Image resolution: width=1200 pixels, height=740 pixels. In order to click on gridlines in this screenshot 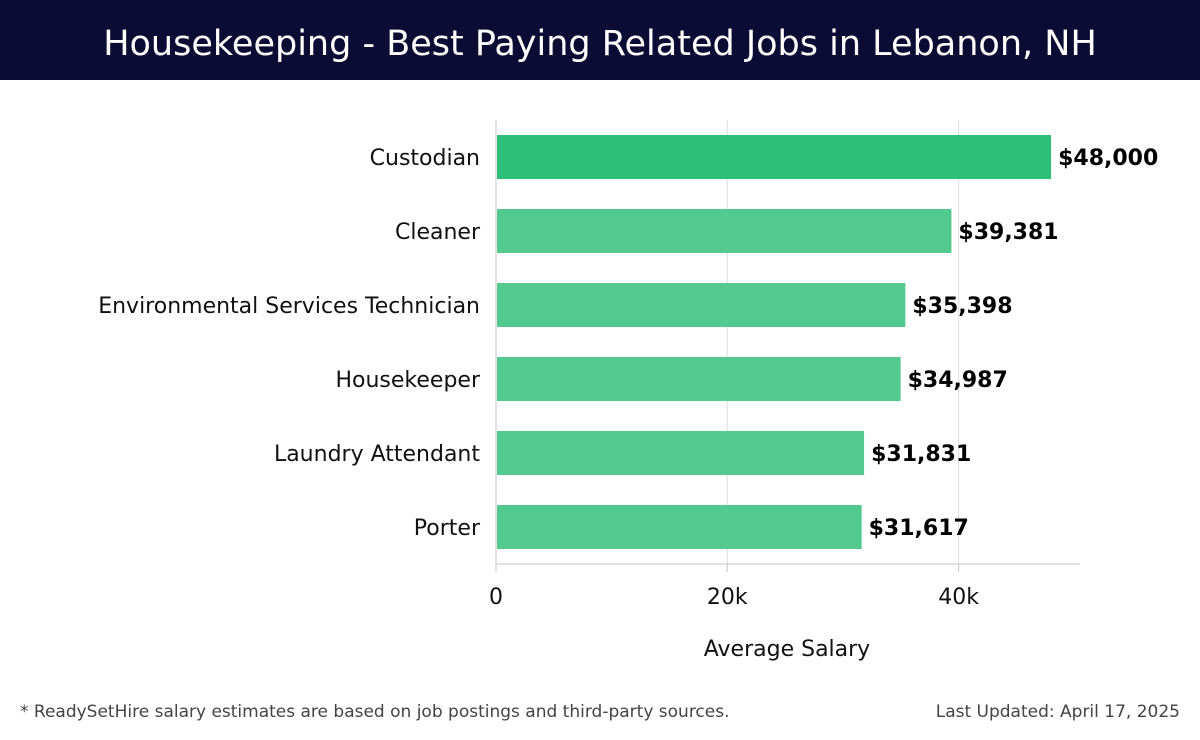, I will do `click(843, 342)`.